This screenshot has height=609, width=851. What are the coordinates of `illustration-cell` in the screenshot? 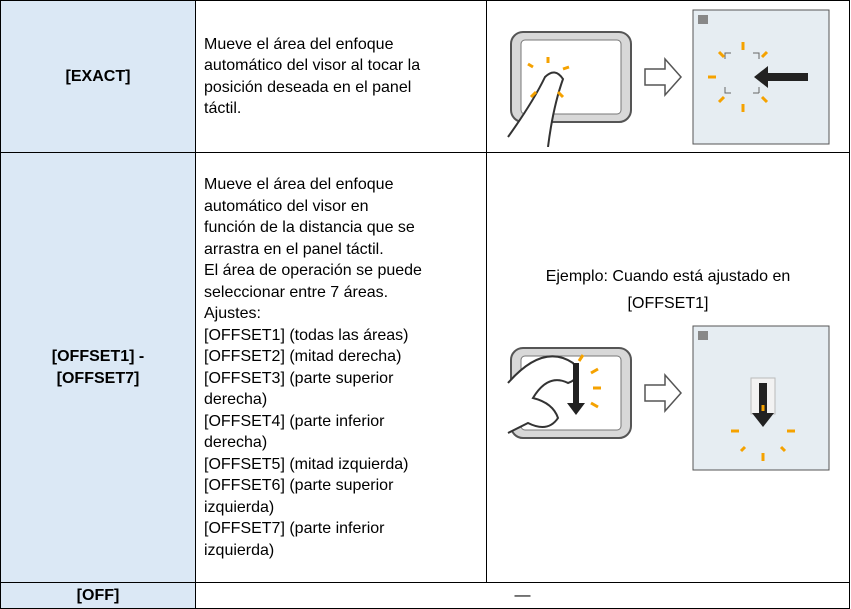 It's located at (668, 76).